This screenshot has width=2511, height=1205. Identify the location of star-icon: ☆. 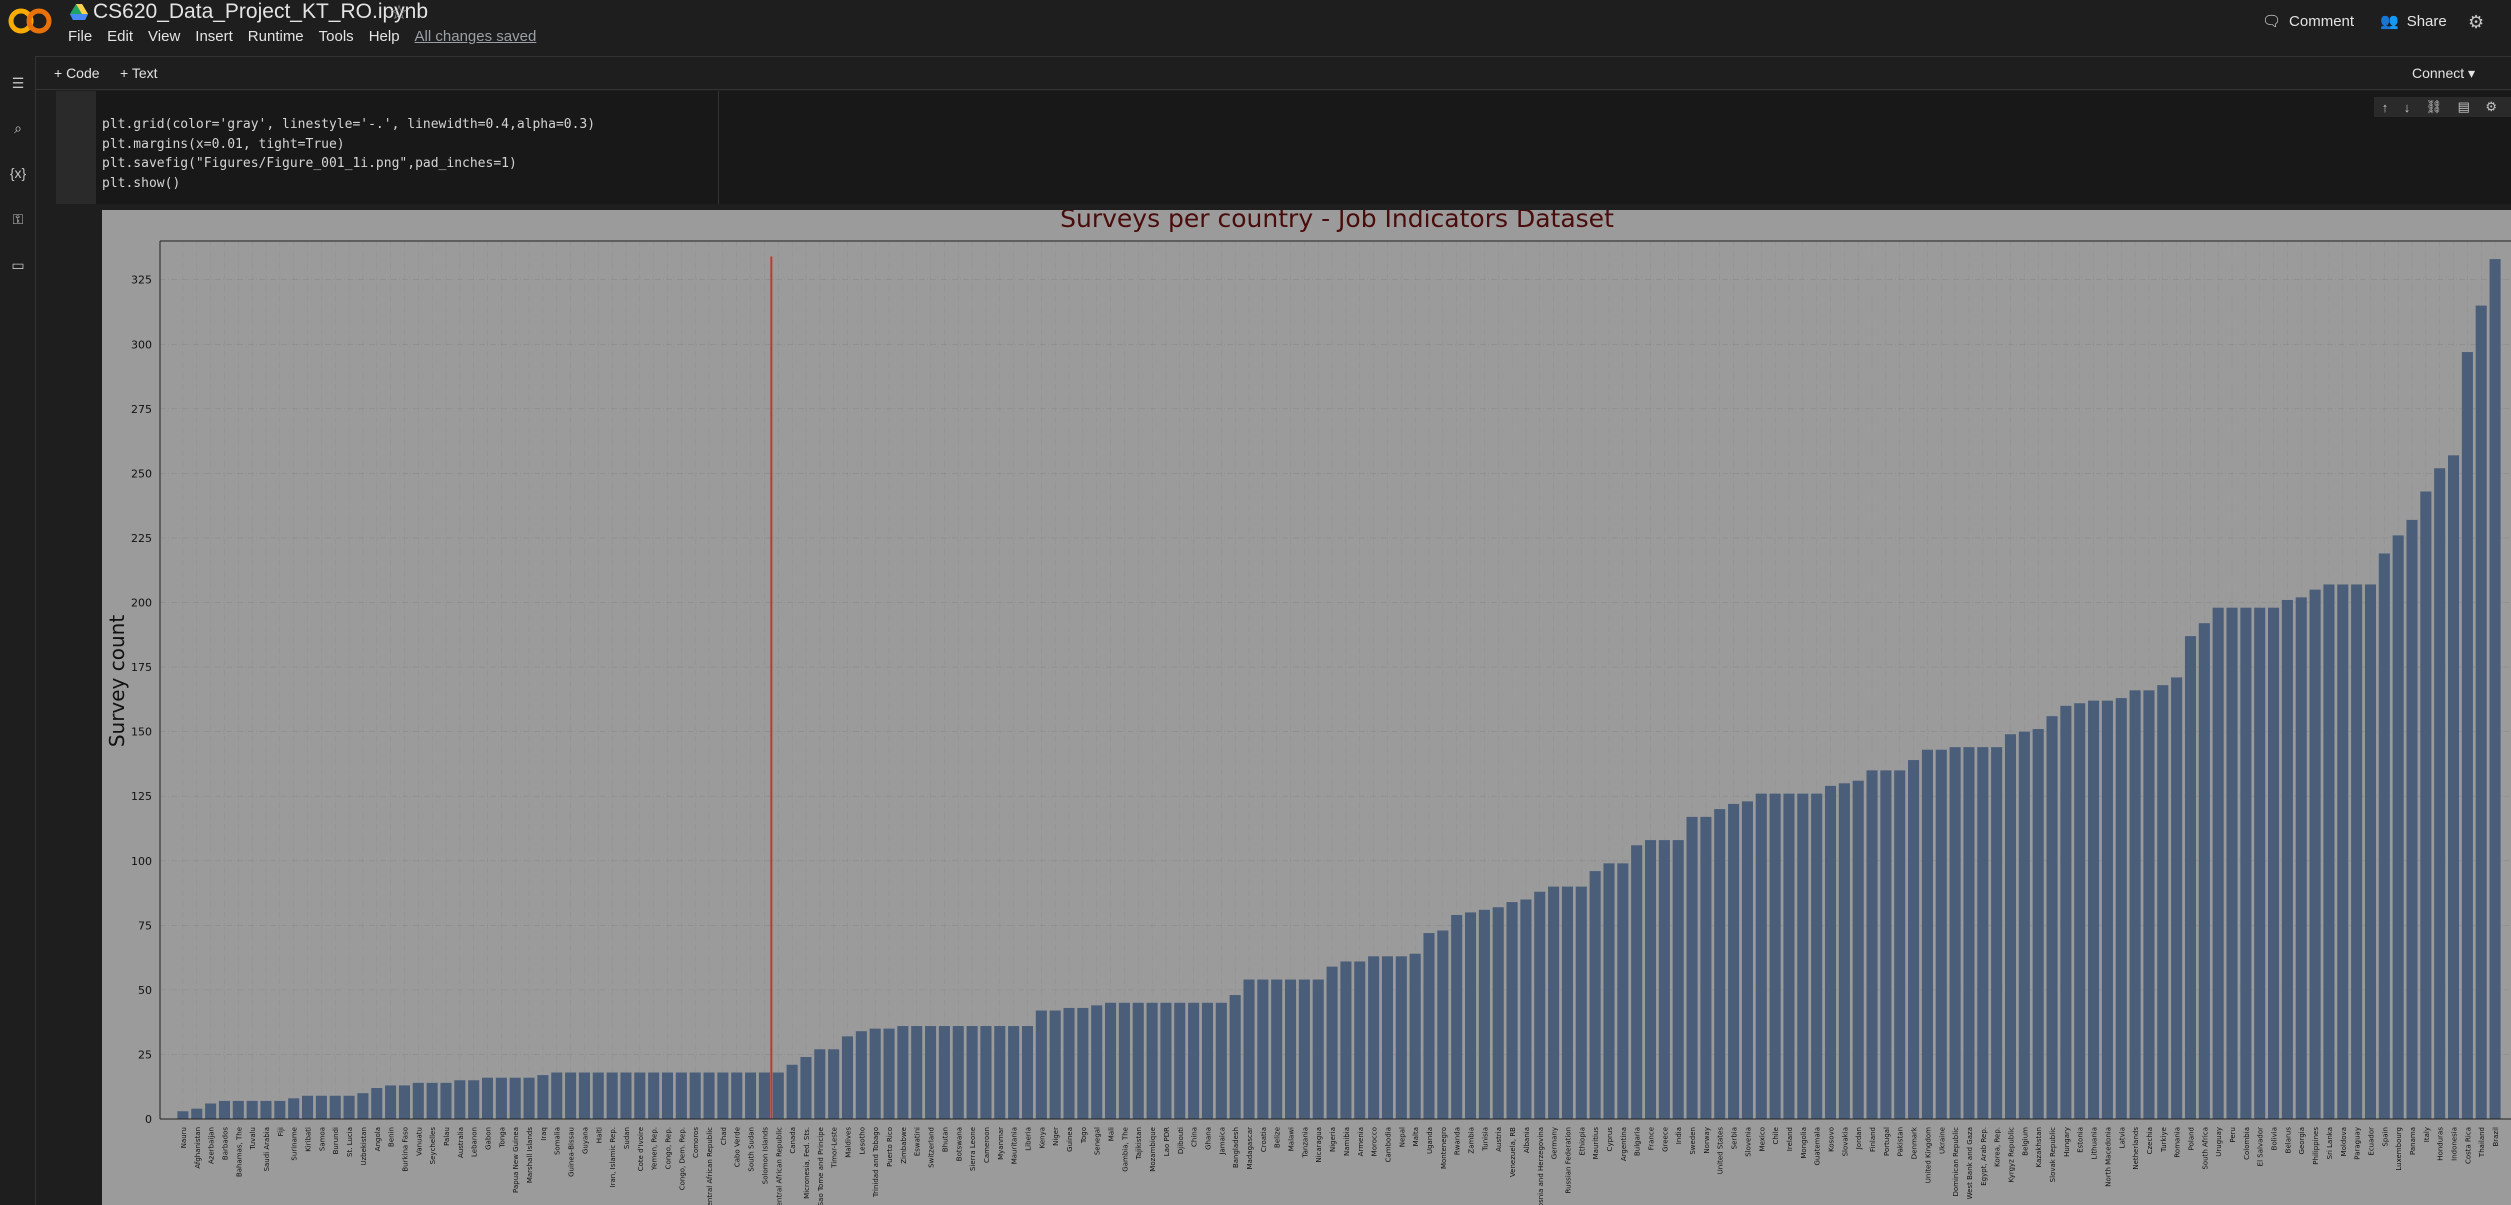
(399, 13).